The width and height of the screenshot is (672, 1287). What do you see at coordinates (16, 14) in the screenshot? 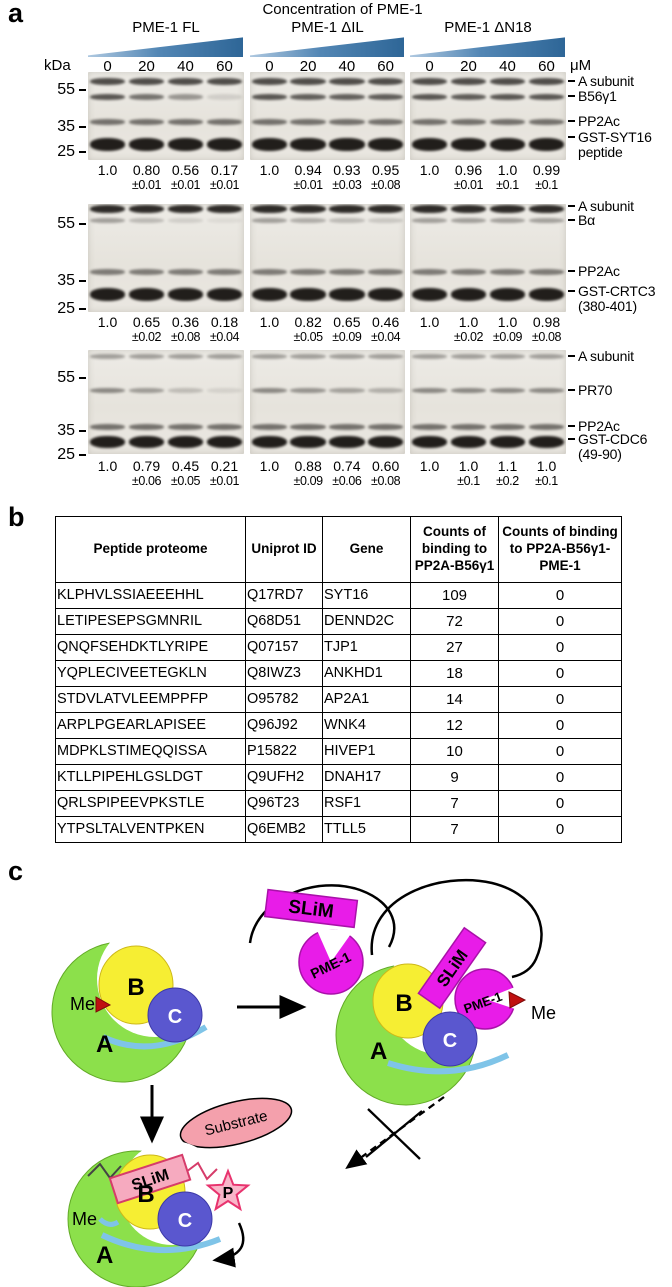
I see `panel-a-label: a` at bounding box center [16, 14].